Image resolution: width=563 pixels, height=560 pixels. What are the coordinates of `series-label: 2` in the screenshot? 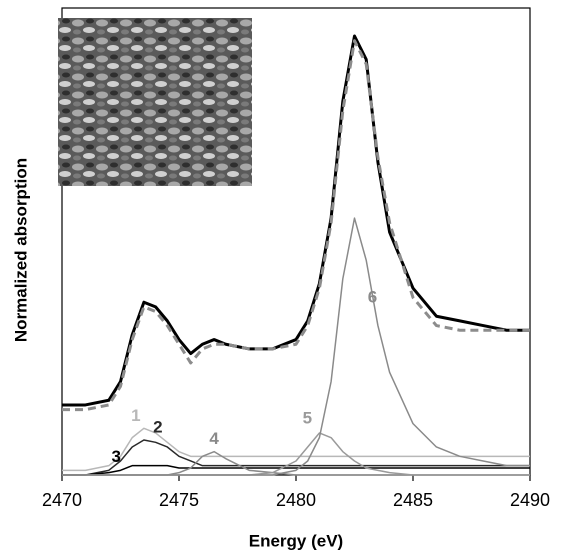 It's located at (157, 426).